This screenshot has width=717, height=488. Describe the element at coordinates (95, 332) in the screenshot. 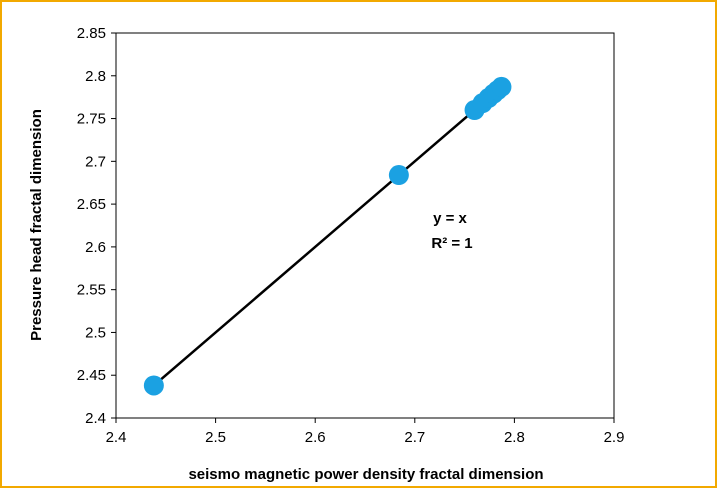

I see `y-tick-label: 2.5` at that location.